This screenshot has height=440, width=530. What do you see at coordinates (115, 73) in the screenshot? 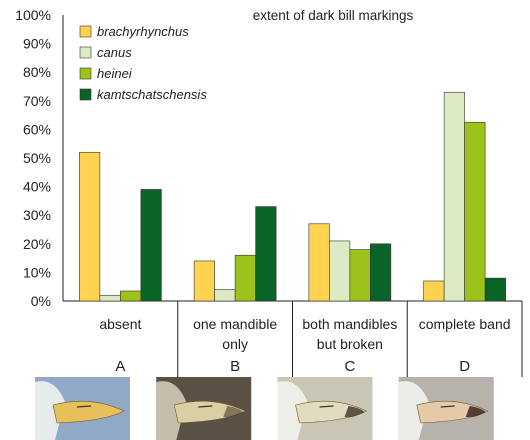
I see `legend-label-heinei: heinei` at bounding box center [115, 73].